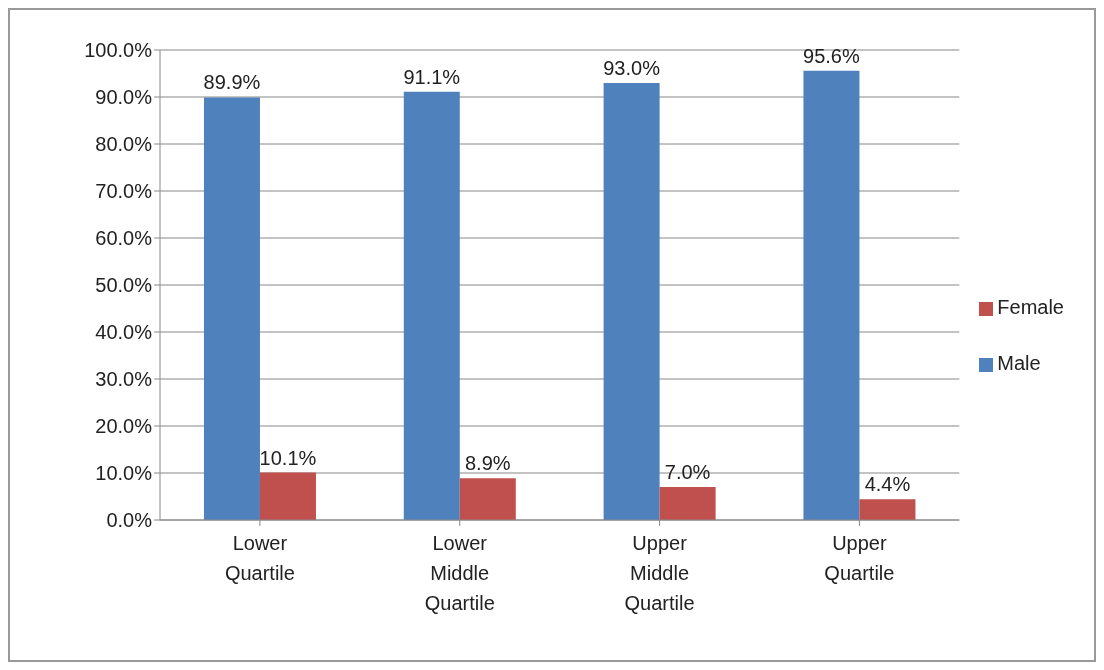 The height and width of the screenshot is (670, 1104). I want to click on y-tick-label: 90.0%, so click(124, 97).